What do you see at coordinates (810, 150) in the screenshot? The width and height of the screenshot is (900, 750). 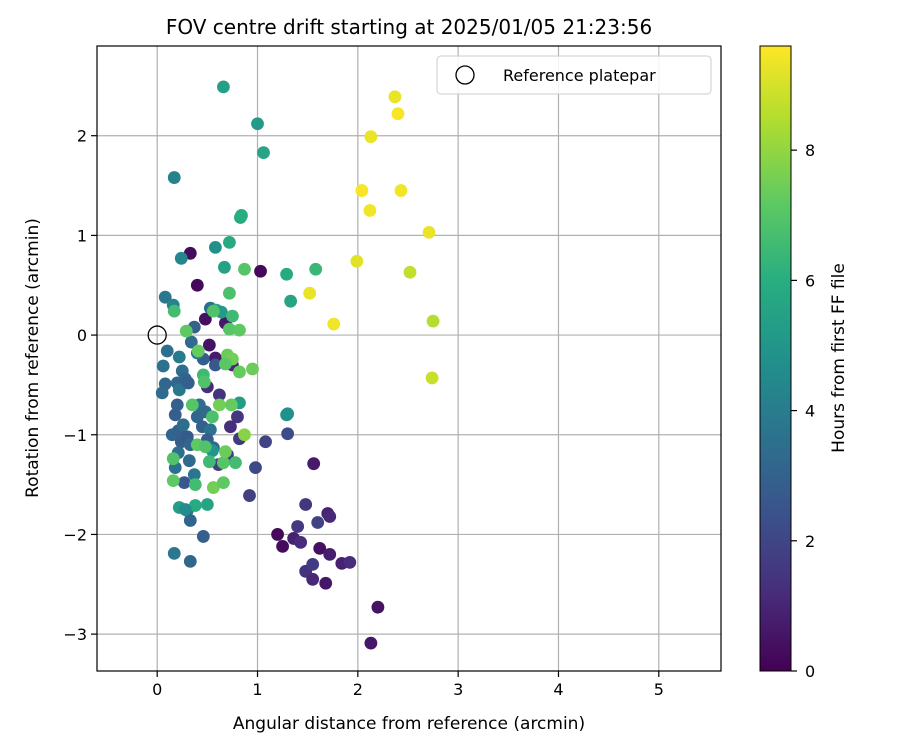 I see `colorbar-tick-label: 8` at bounding box center [810, 150].